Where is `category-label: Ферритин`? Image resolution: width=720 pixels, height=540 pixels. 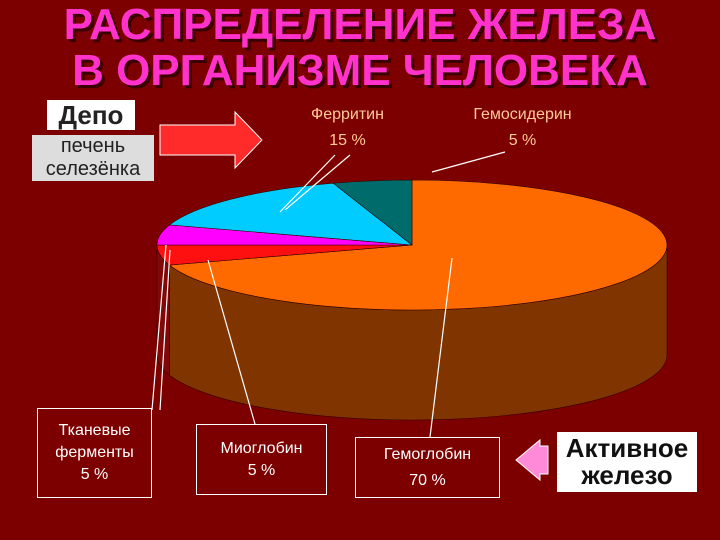
category-label: Ферритин is located at coordinates (347, 114).